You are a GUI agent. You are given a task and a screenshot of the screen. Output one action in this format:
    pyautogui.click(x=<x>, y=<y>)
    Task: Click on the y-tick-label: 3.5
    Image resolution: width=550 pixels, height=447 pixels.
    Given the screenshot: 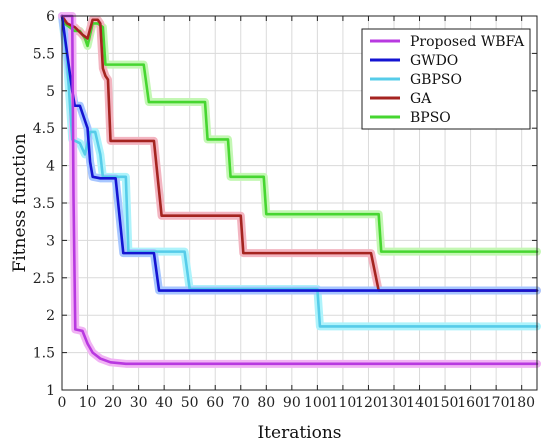 What is the action you would take?
    pyautogui.click(x=44, y=204)
    